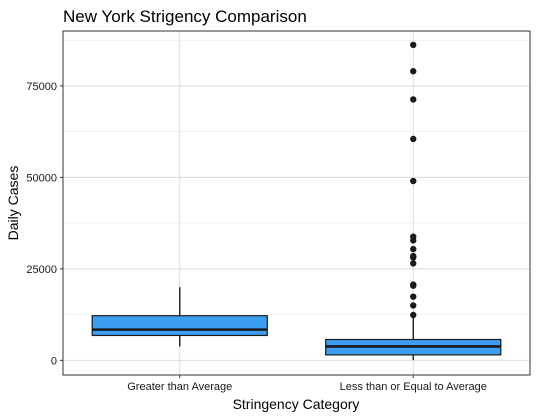 Image resolution: width=538 pixels, height=418 pixels. I want to click on box-iqr, so click(179, 326).